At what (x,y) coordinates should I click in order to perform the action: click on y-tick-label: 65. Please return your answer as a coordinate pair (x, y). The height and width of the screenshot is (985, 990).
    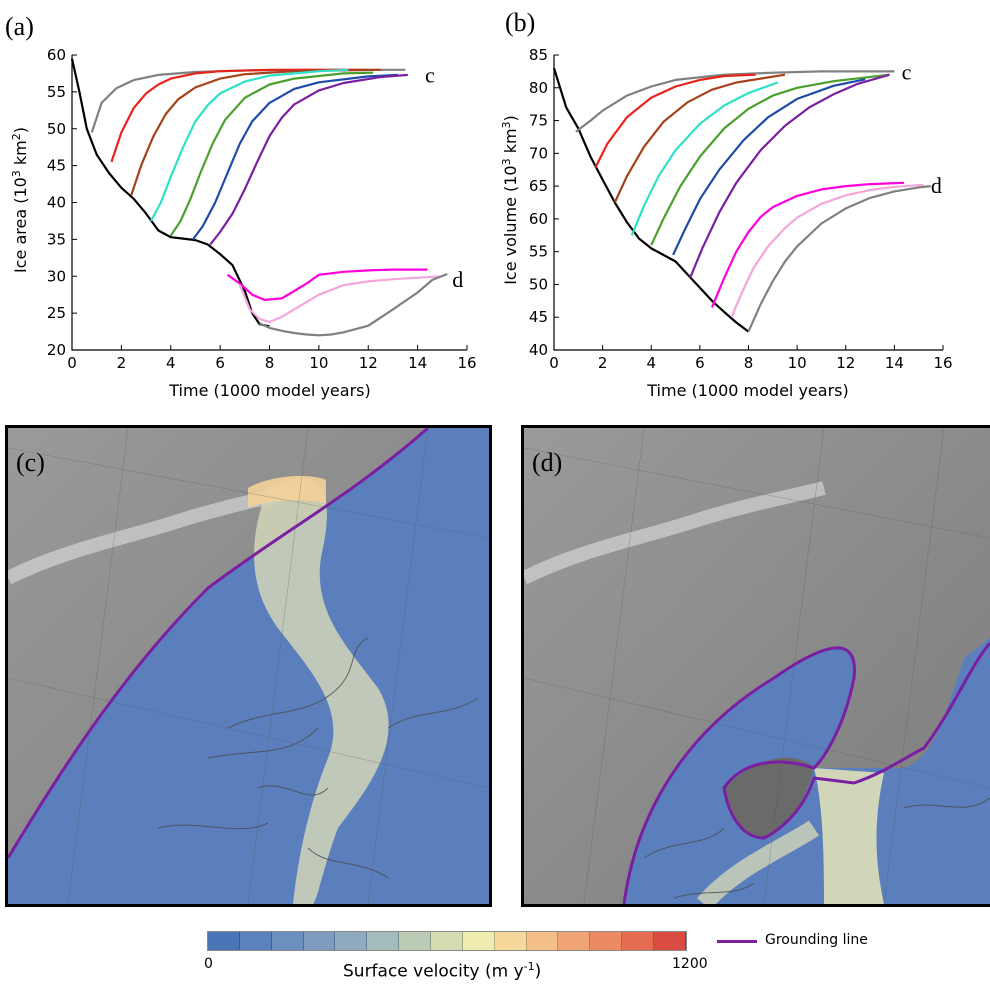
    Looking at the image, I should click on (538, 186).